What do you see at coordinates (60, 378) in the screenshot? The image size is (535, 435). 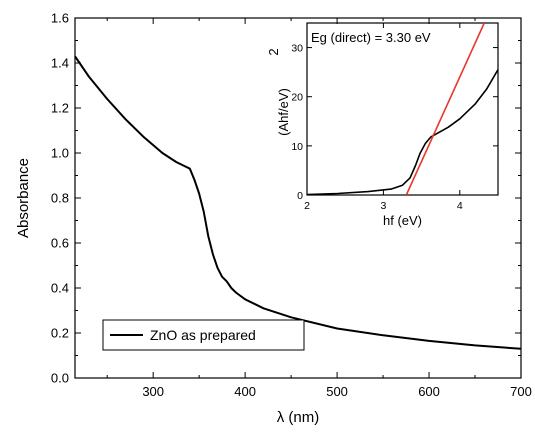 I see `y-tick-label: 0.0` at bounding box center [60, 378].